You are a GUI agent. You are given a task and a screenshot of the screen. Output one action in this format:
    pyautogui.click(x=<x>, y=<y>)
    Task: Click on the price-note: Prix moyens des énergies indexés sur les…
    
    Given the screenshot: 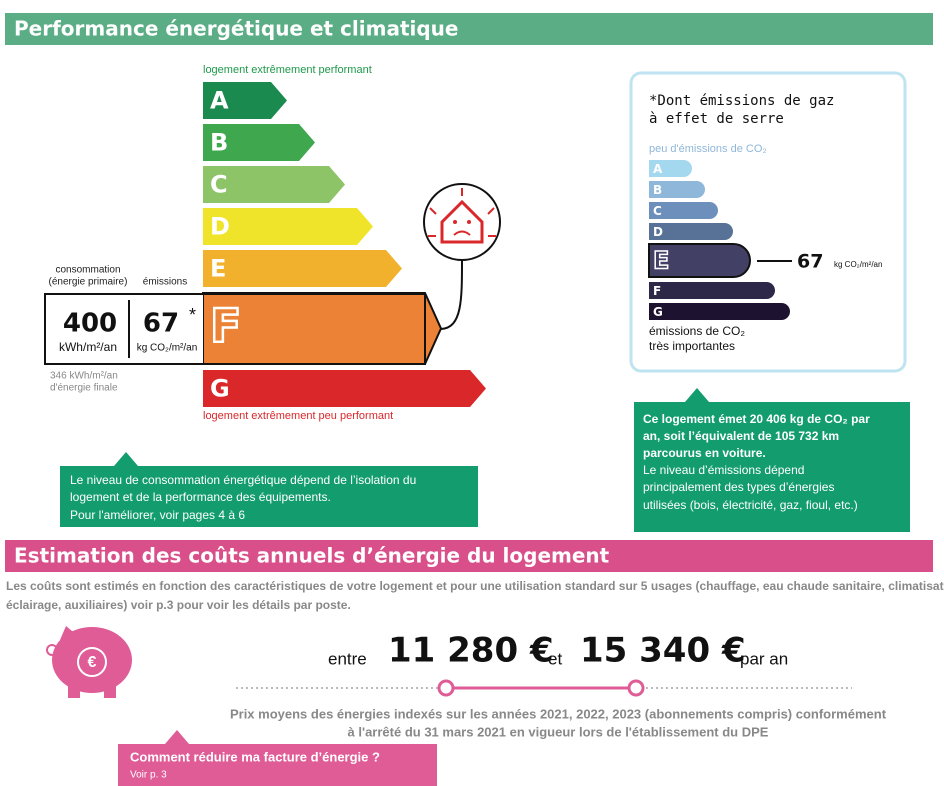 What is the action you would take?
    pyautogui.click(x=558, y=713)
    